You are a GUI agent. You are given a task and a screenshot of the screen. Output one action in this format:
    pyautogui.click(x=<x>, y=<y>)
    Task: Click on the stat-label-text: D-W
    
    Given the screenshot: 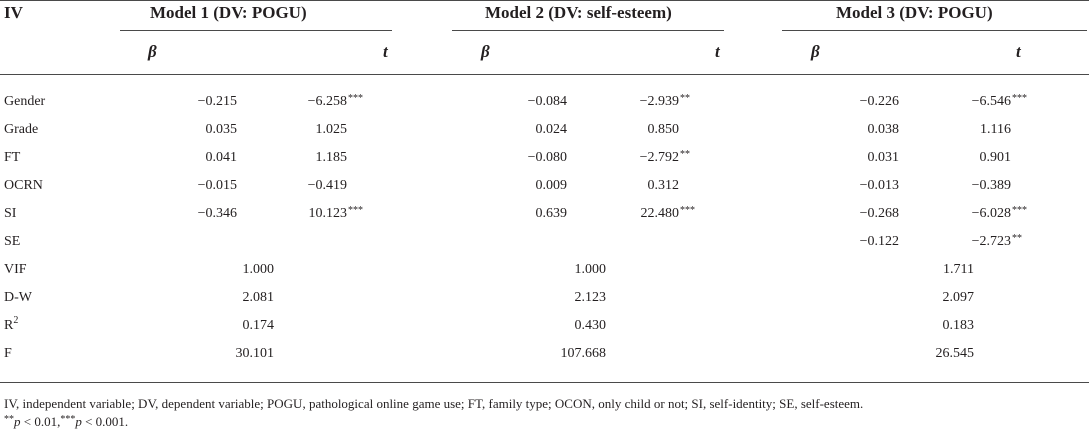 What is the action you would take?
    pyautogui.click(x=18, y=297)
    